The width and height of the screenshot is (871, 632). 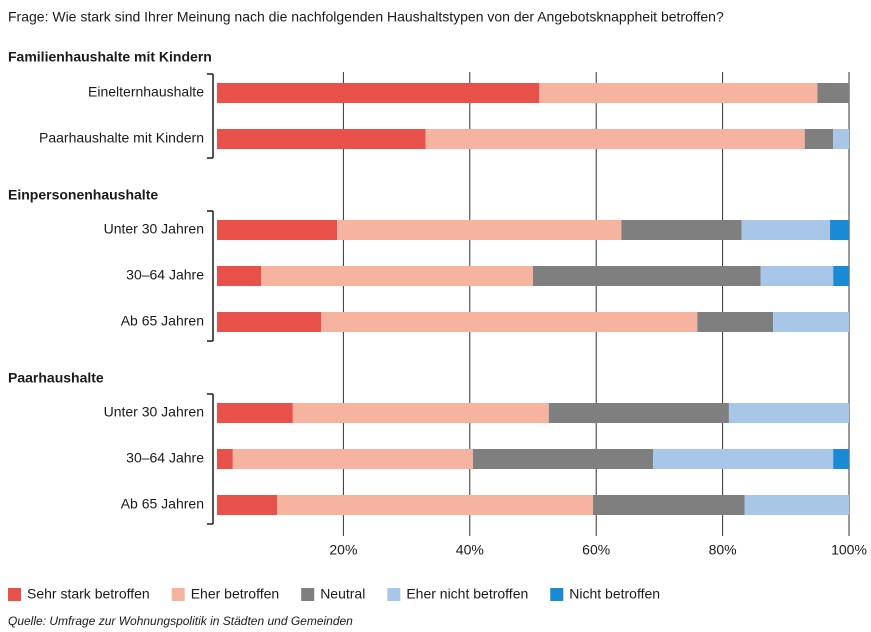 I want to click on group-heading: Familienhaushalte mit Kindern, so click(x=110, y=57).